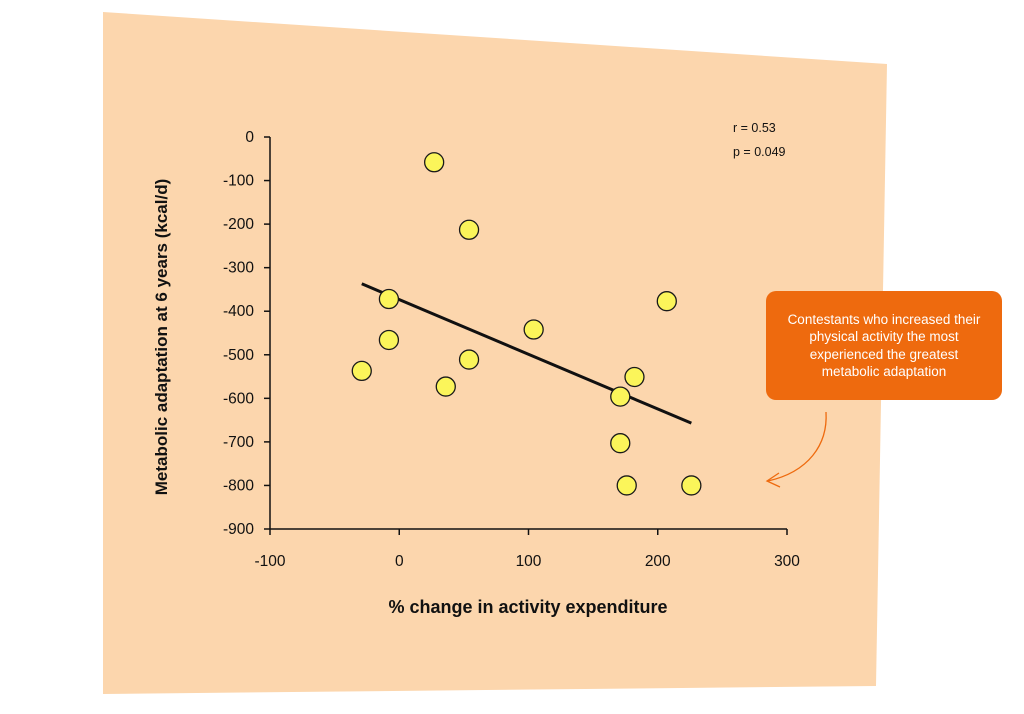 Image resolution: width=1024 pixels, height=714 pixels. What do you see at coordinates (238, 224) in the screenshot?
I see `y-tick-label: -200` at bounding box center [238, 224].